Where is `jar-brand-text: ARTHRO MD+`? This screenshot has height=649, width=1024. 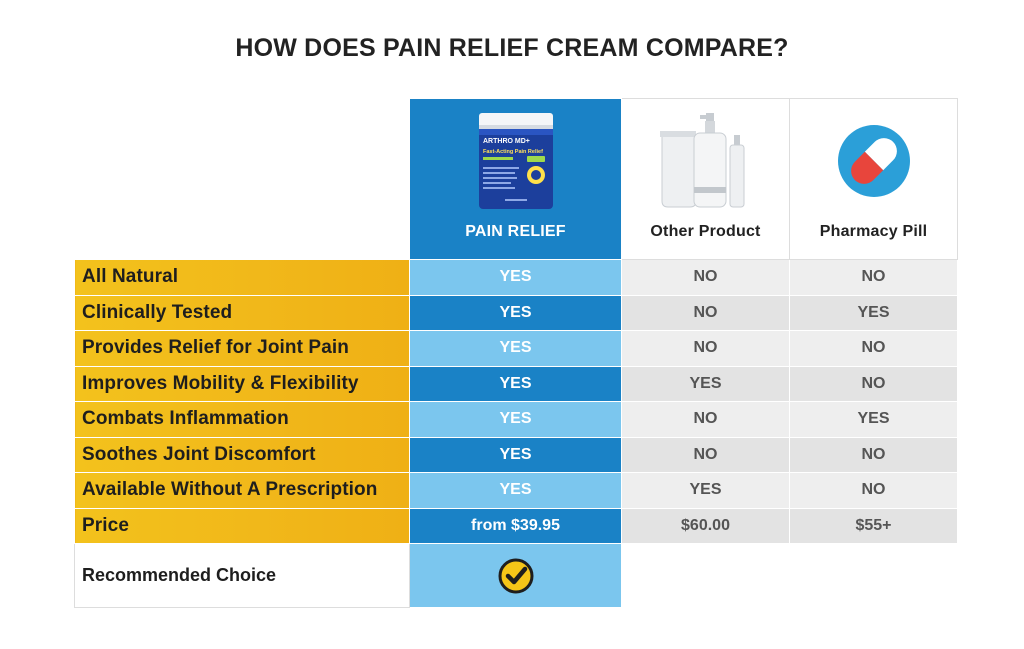
jar-brand-text: ARTHRO MD+ is located at coordinates (506, 141).